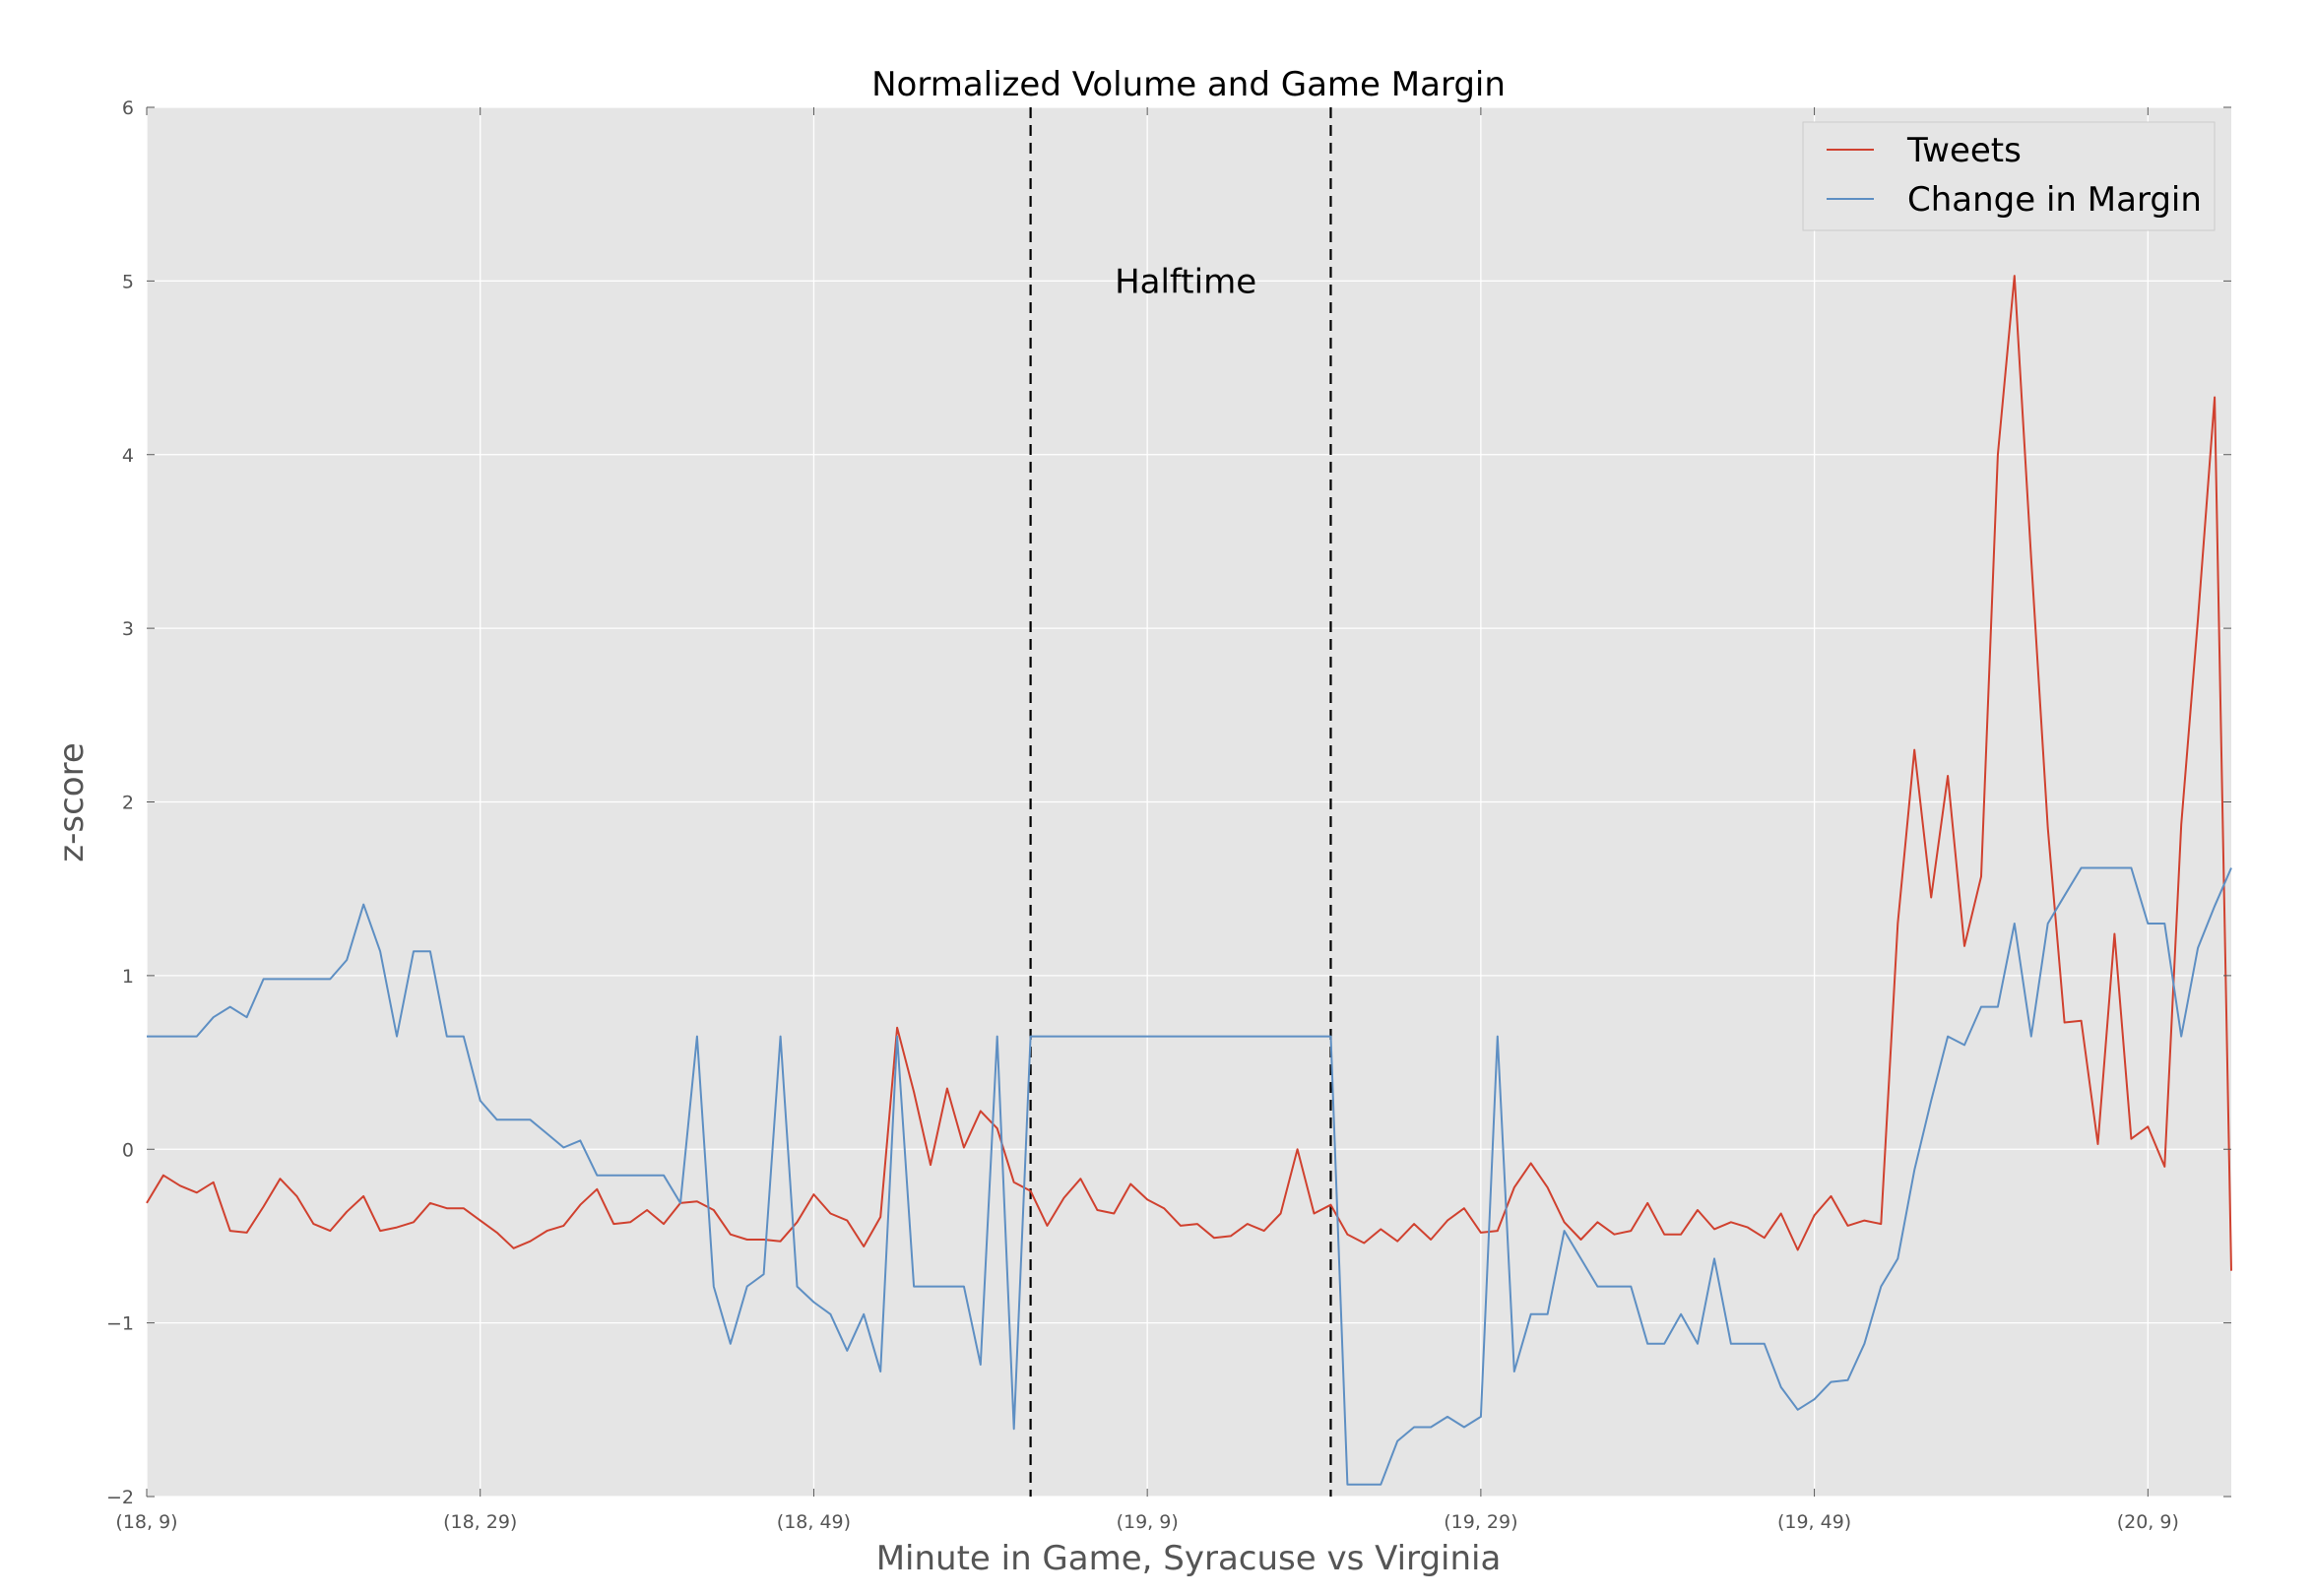 The width and height of the screenshot is (2314, 1596). Describe the element at coordinates (128, 804) in the screenshot. I see `y-tick-label: 2` at that location.